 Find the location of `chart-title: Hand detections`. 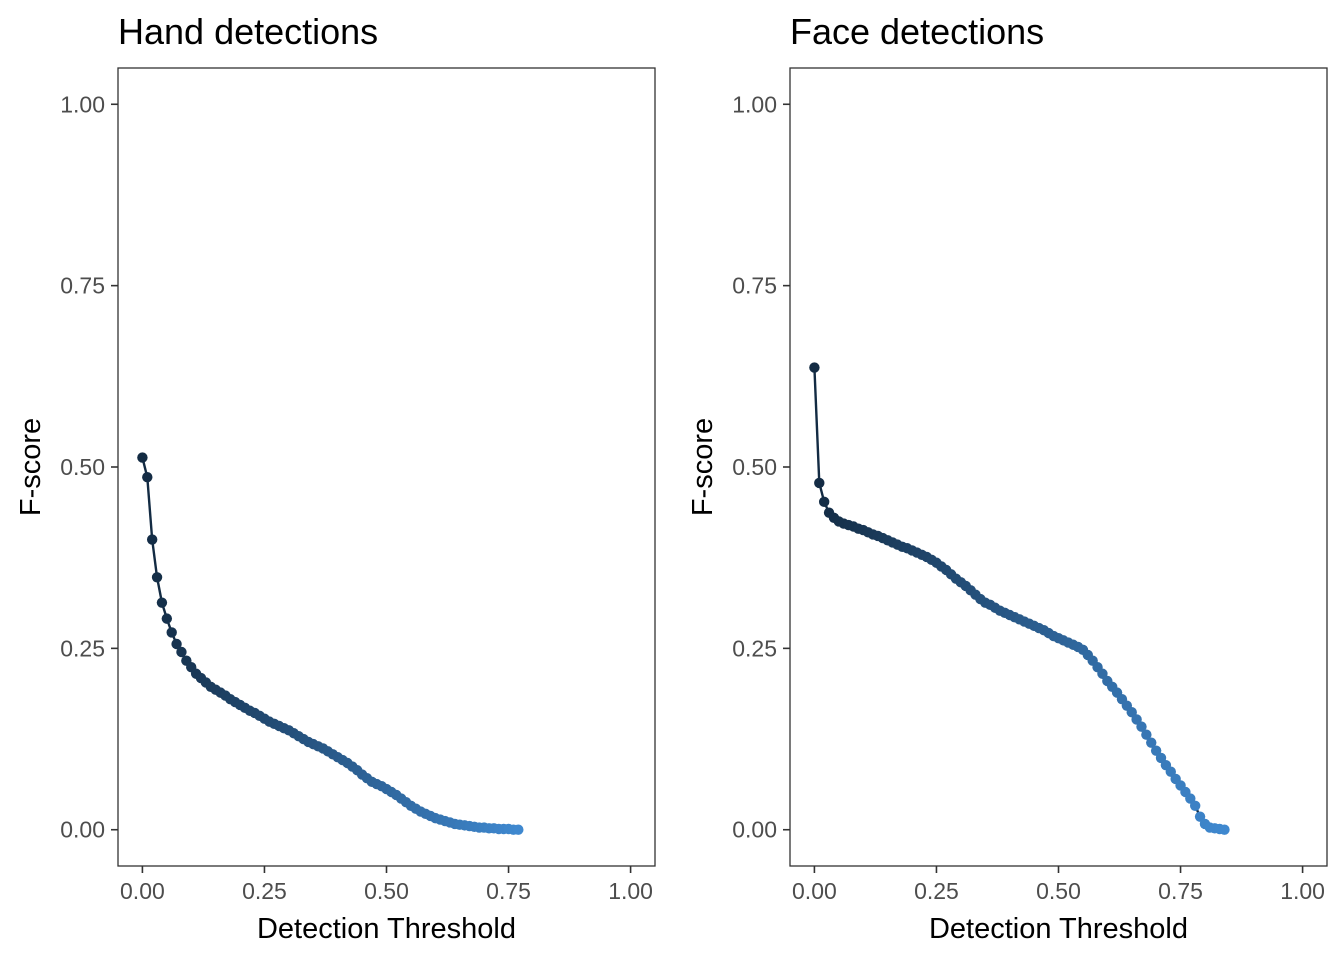

chart-title: Hand detections is located at coordinates (248, 31).